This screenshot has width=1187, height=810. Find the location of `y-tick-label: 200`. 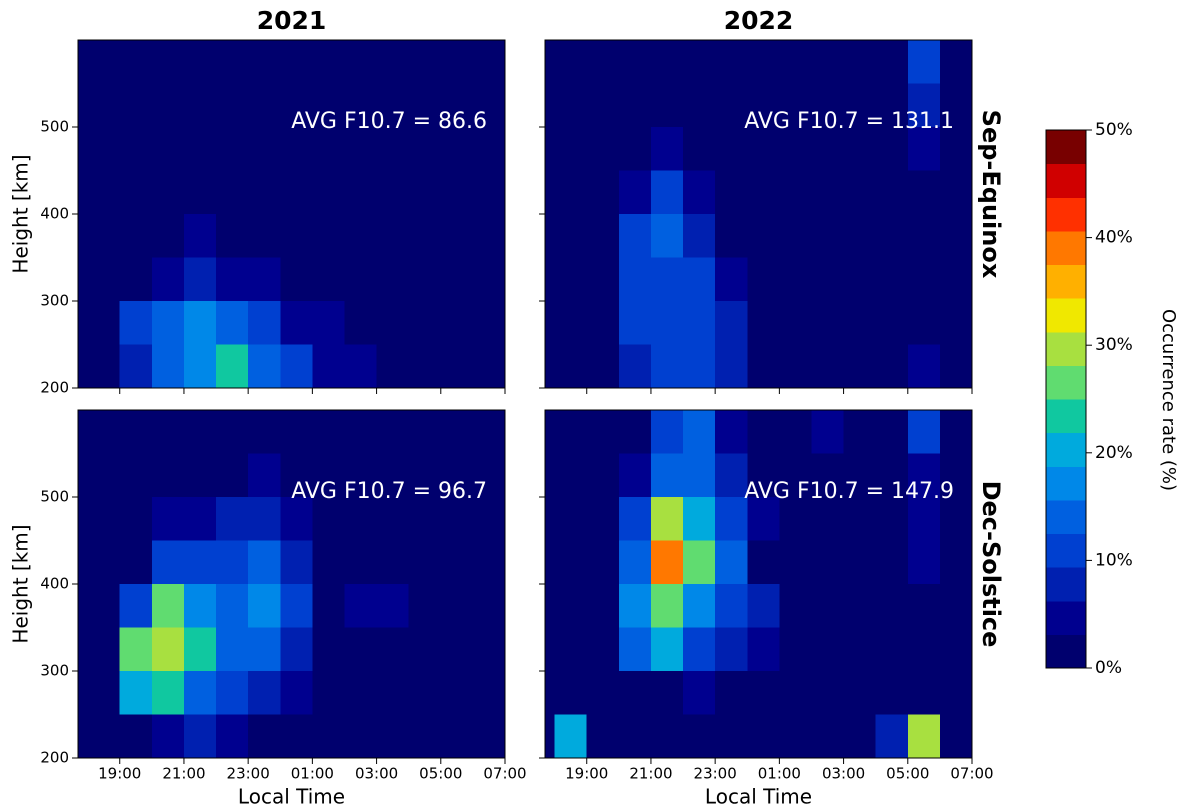

y-tick-label: 200 is located at coordinates (54, 388).